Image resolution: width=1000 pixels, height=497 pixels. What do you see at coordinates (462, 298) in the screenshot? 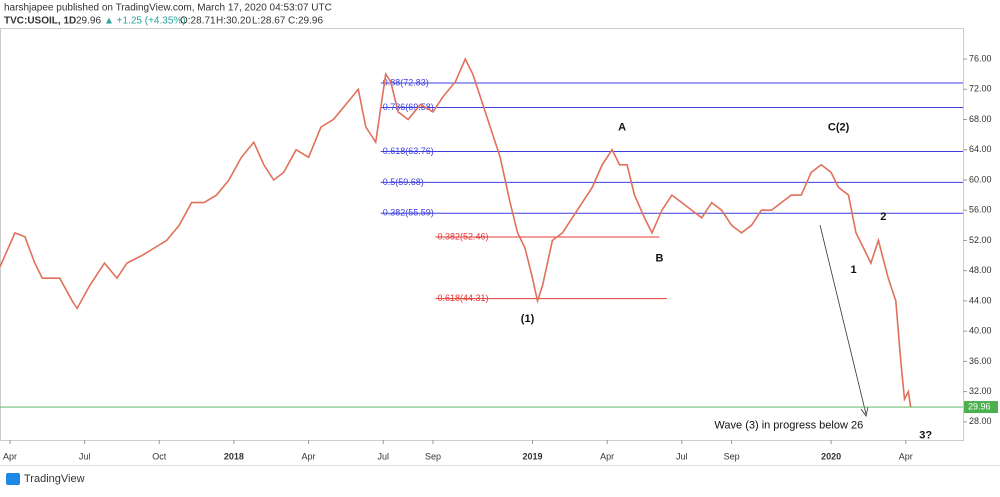
I see `fib-label: 0.618(44.31)` at bounding box center [462, 298].